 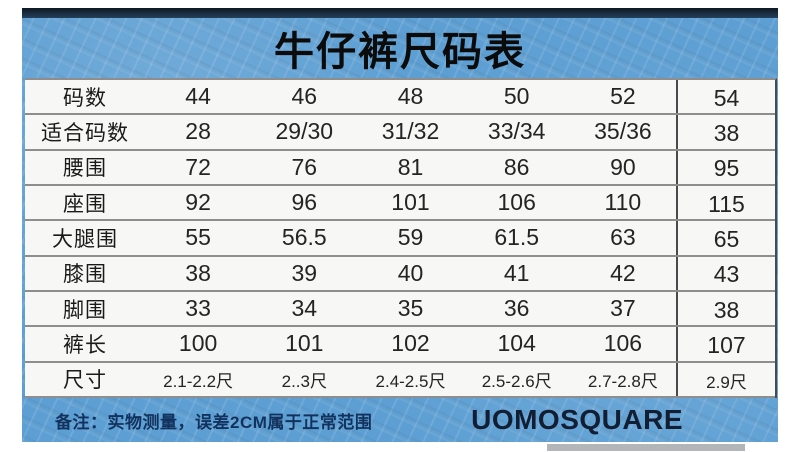 I want to click on row-label: 腰围, so click(x=85, y=169).